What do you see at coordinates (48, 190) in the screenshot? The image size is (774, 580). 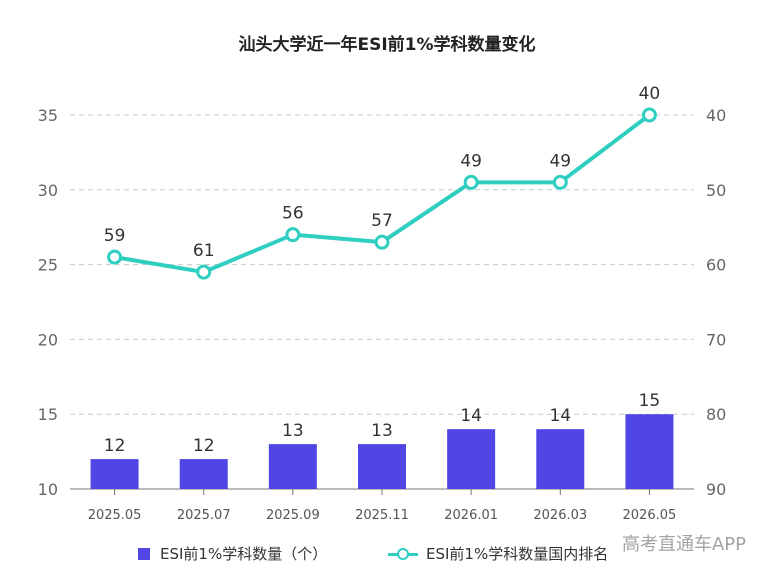 I see `y-left-tick-label: 30` at bounding box center [48, 190].